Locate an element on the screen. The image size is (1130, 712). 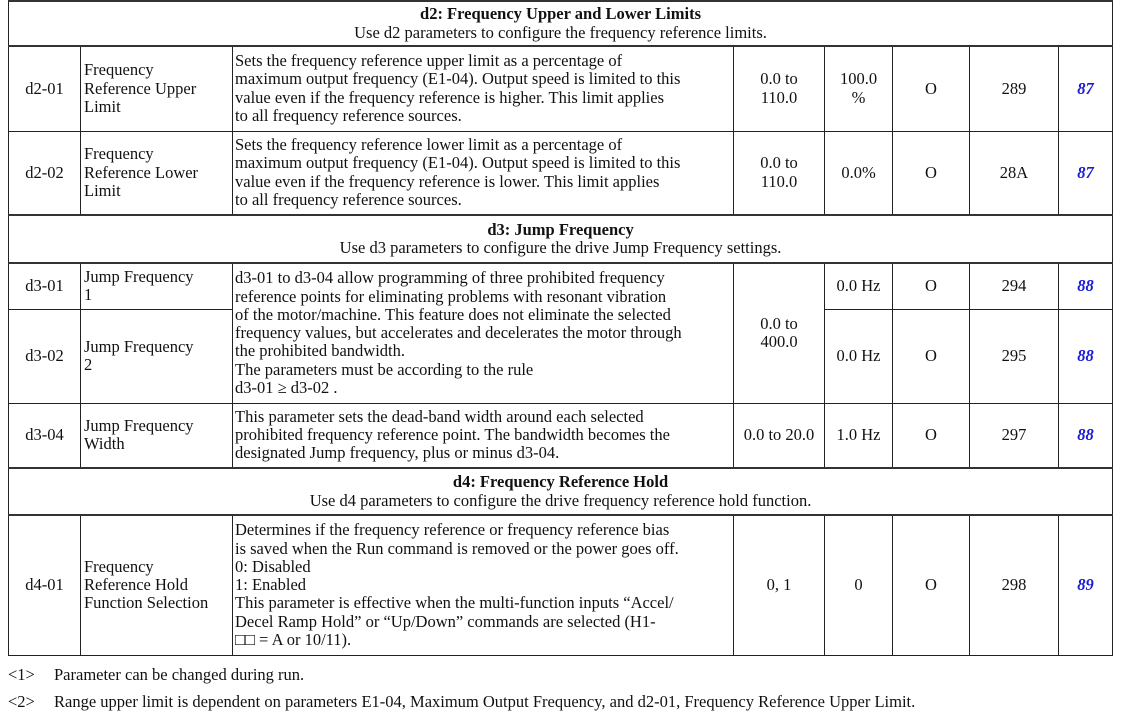
setting-range: 0.0 to 110.0 is located at coordinates (779, 88).